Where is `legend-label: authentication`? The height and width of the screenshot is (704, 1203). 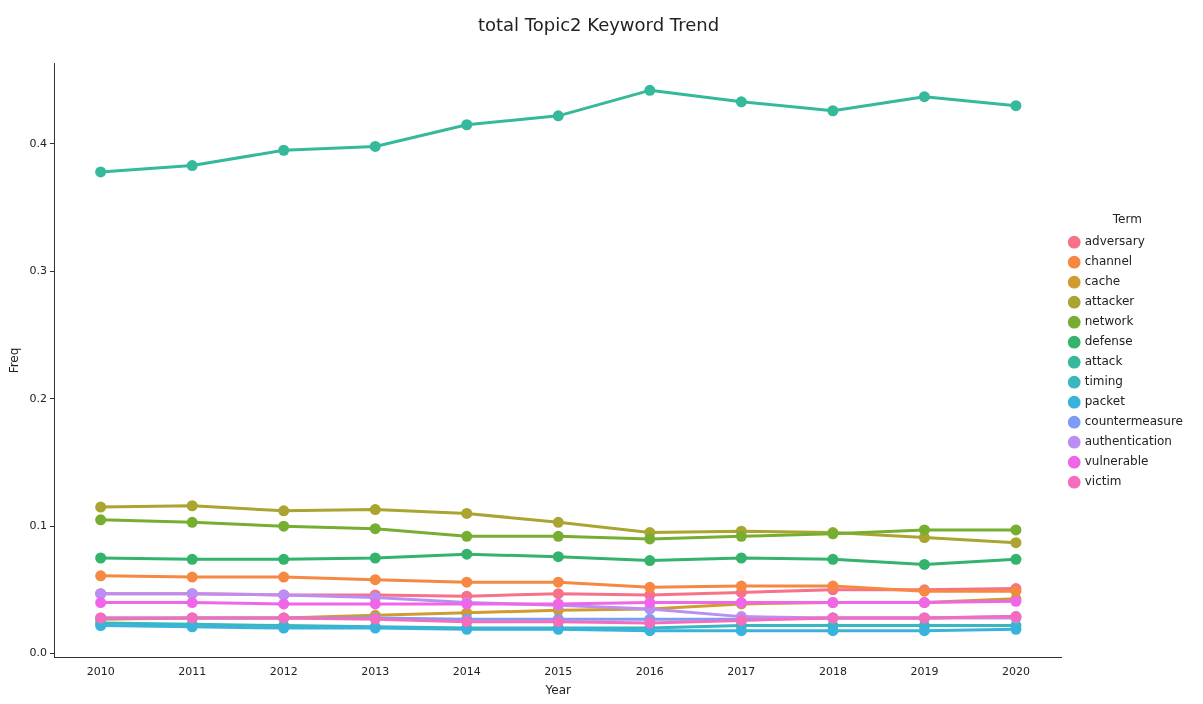 legend-label: authentication is located at coordinates (1128, 441).